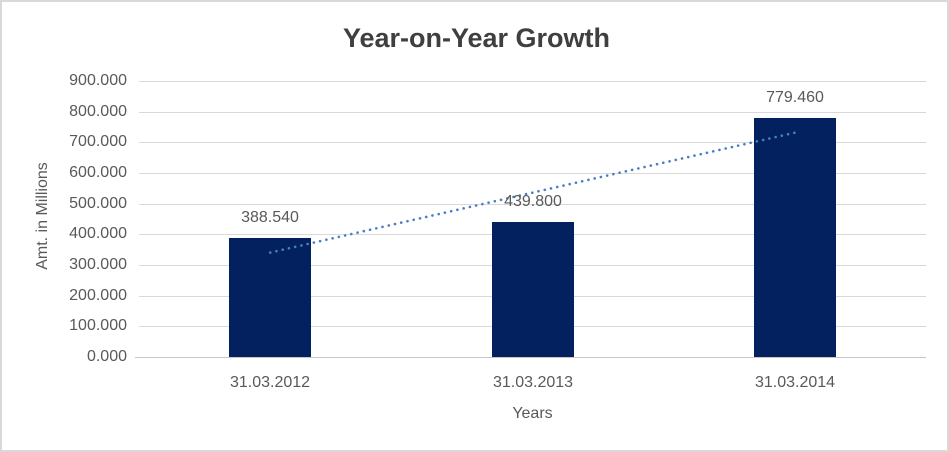  Describe the element at coordinates (98, 264) in the screenshot. I see `y-tick-label: 300.000` at that location.